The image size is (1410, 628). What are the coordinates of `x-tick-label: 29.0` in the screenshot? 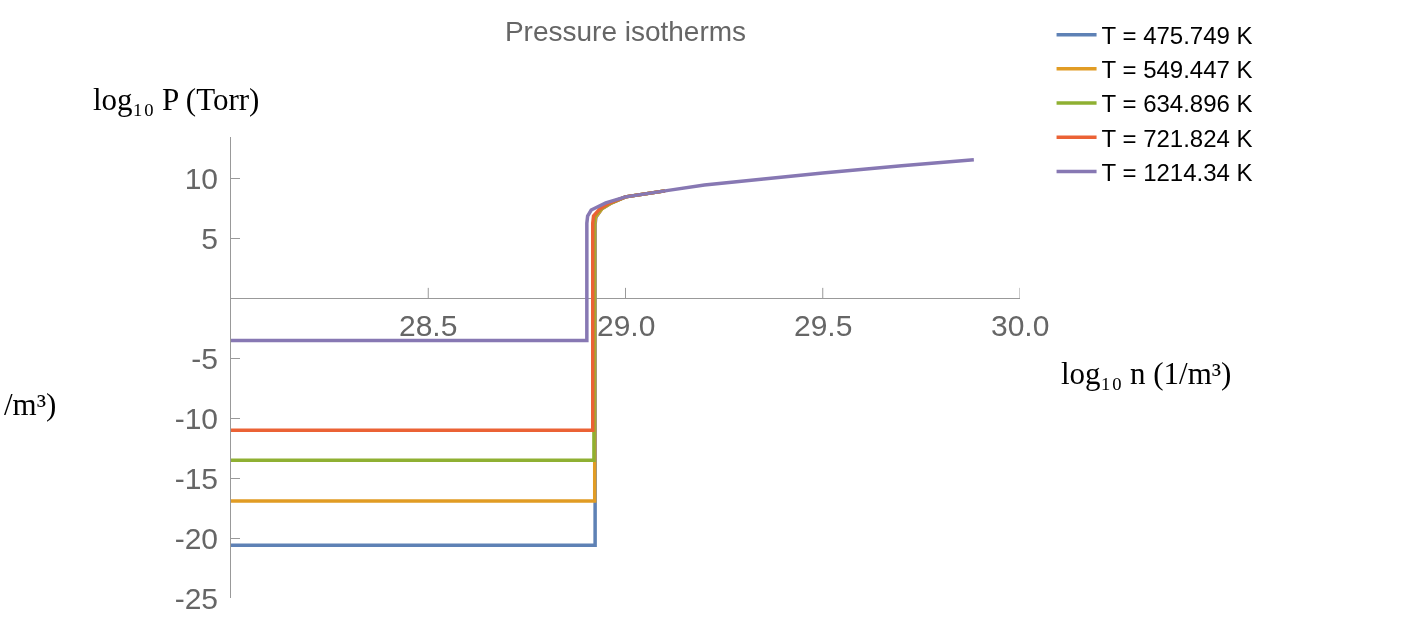 It's located at (626, 325).